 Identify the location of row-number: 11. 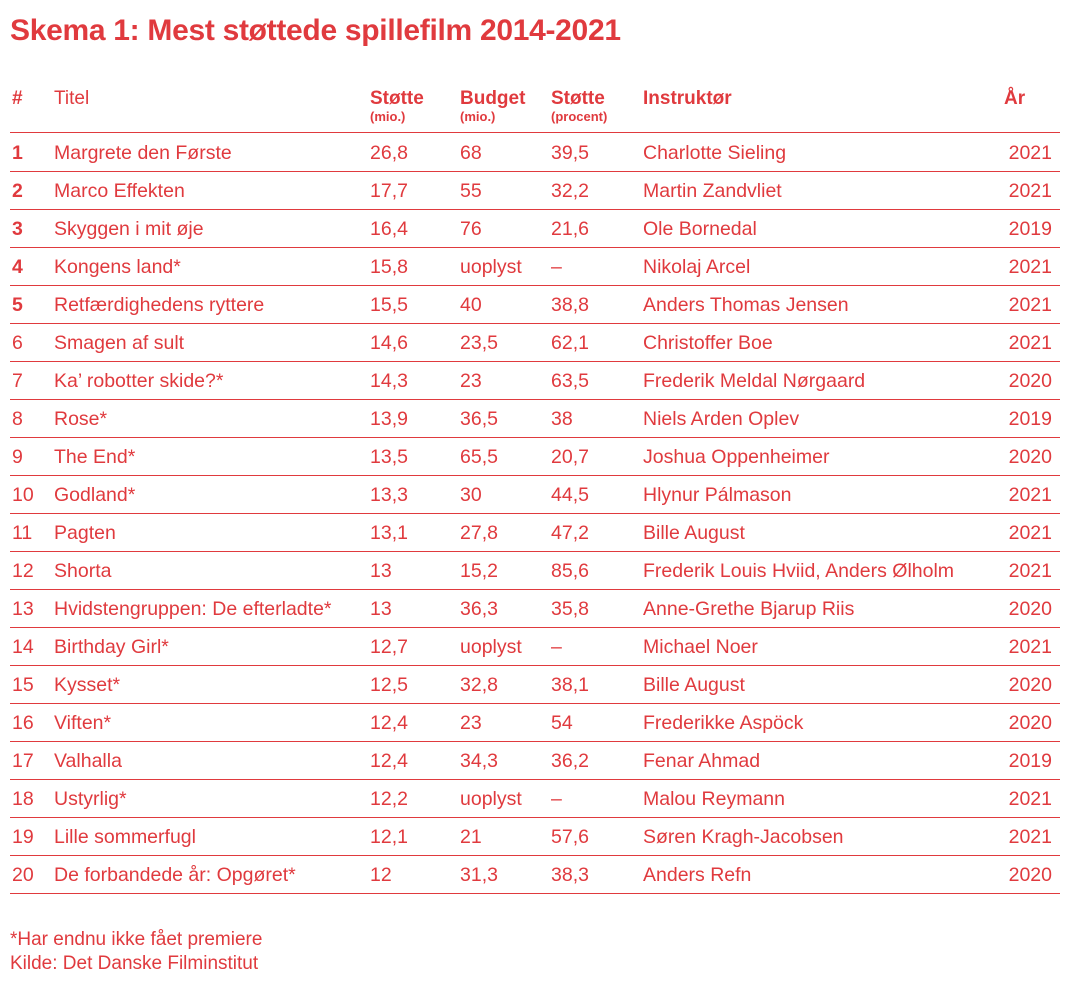
(22, 533).